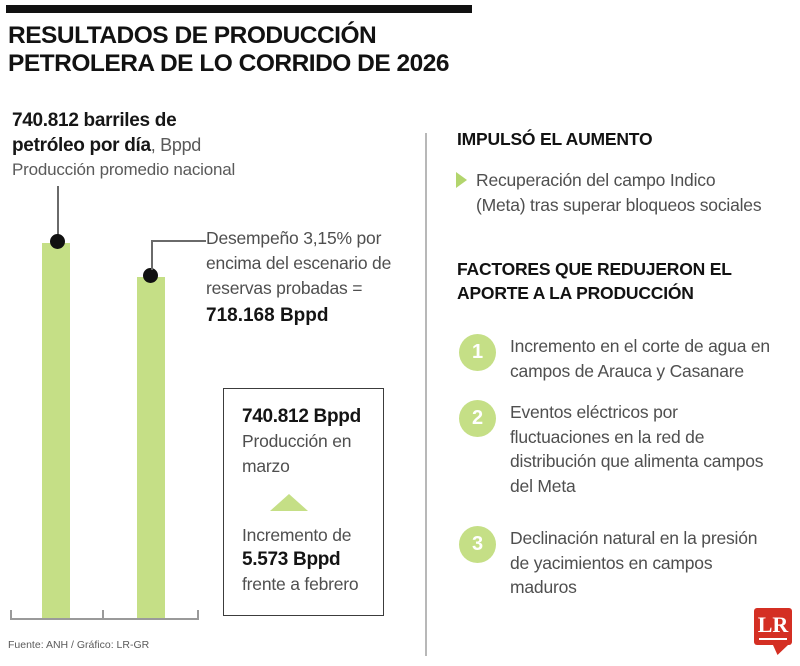  Describe the element at coordinates (179, 241) in the screenshot. I see `leader-line-bar2-horizontal` at that location.